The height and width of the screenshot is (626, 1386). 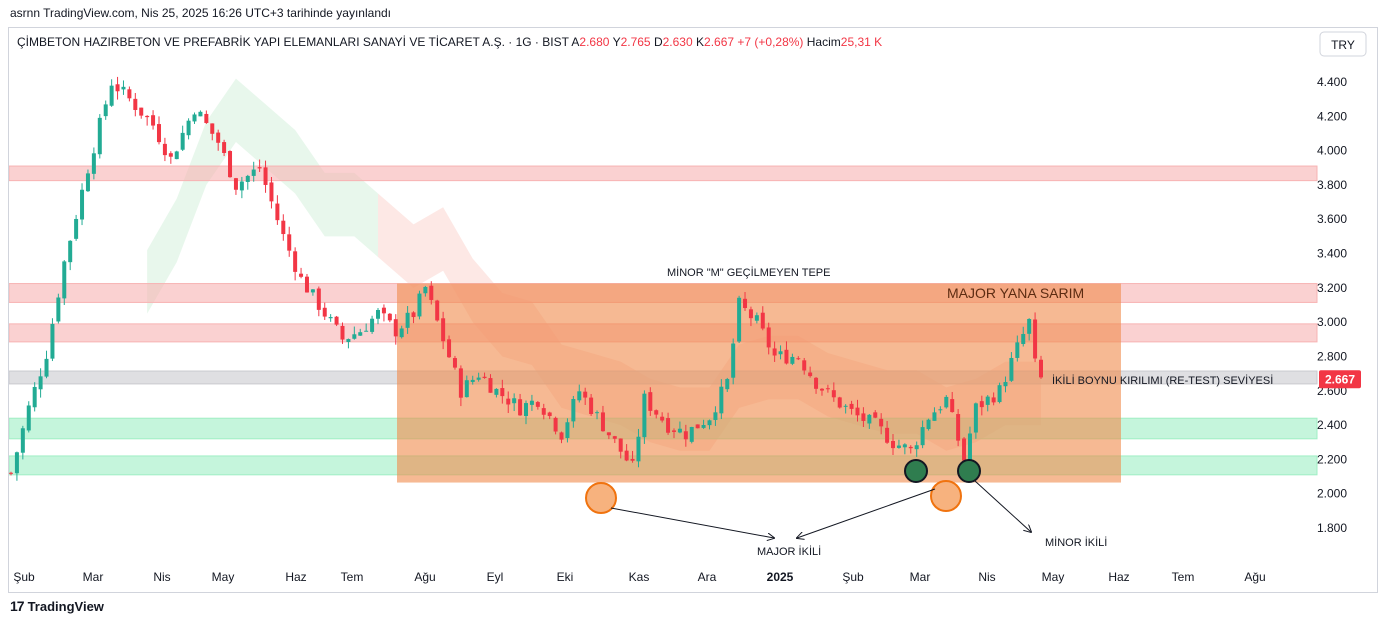 What do you see at coordinates (1118, 577) in the screenshot?
I see `time-tick-label: Haz` at bounding box center [1118, 577].